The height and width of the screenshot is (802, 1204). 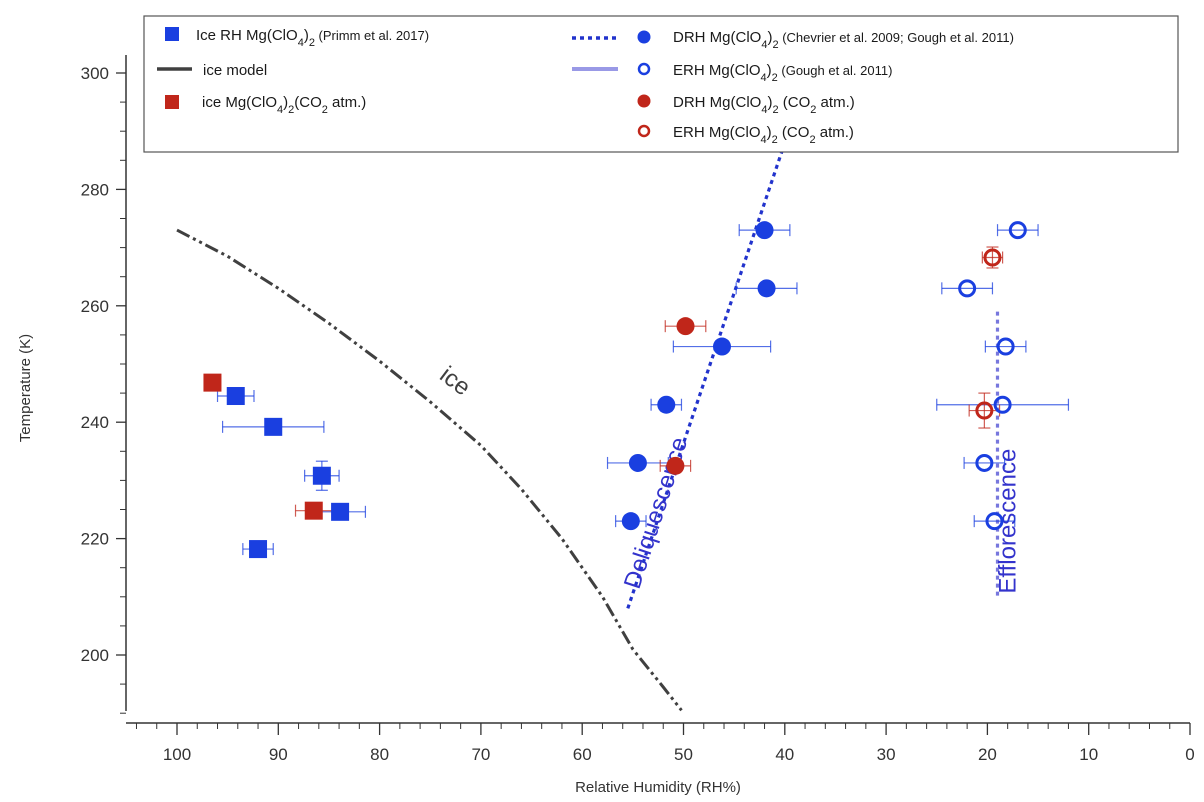 What do you see at coordinates (95, 422) in the screenshot?
I see `y-tick-label: 240` at bounding box center [95, 422].